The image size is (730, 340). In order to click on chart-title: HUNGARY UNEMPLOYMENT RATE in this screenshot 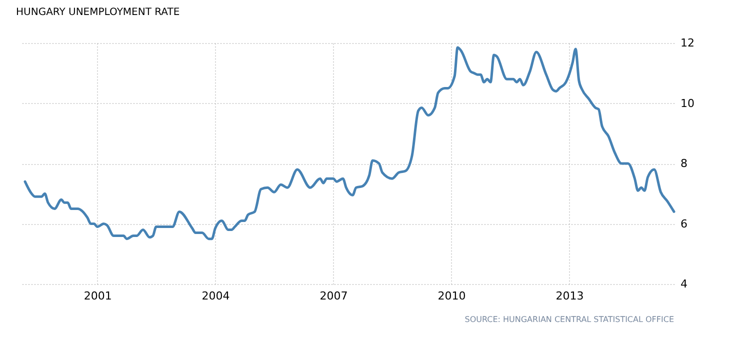, I will do `click(98, 12)`.